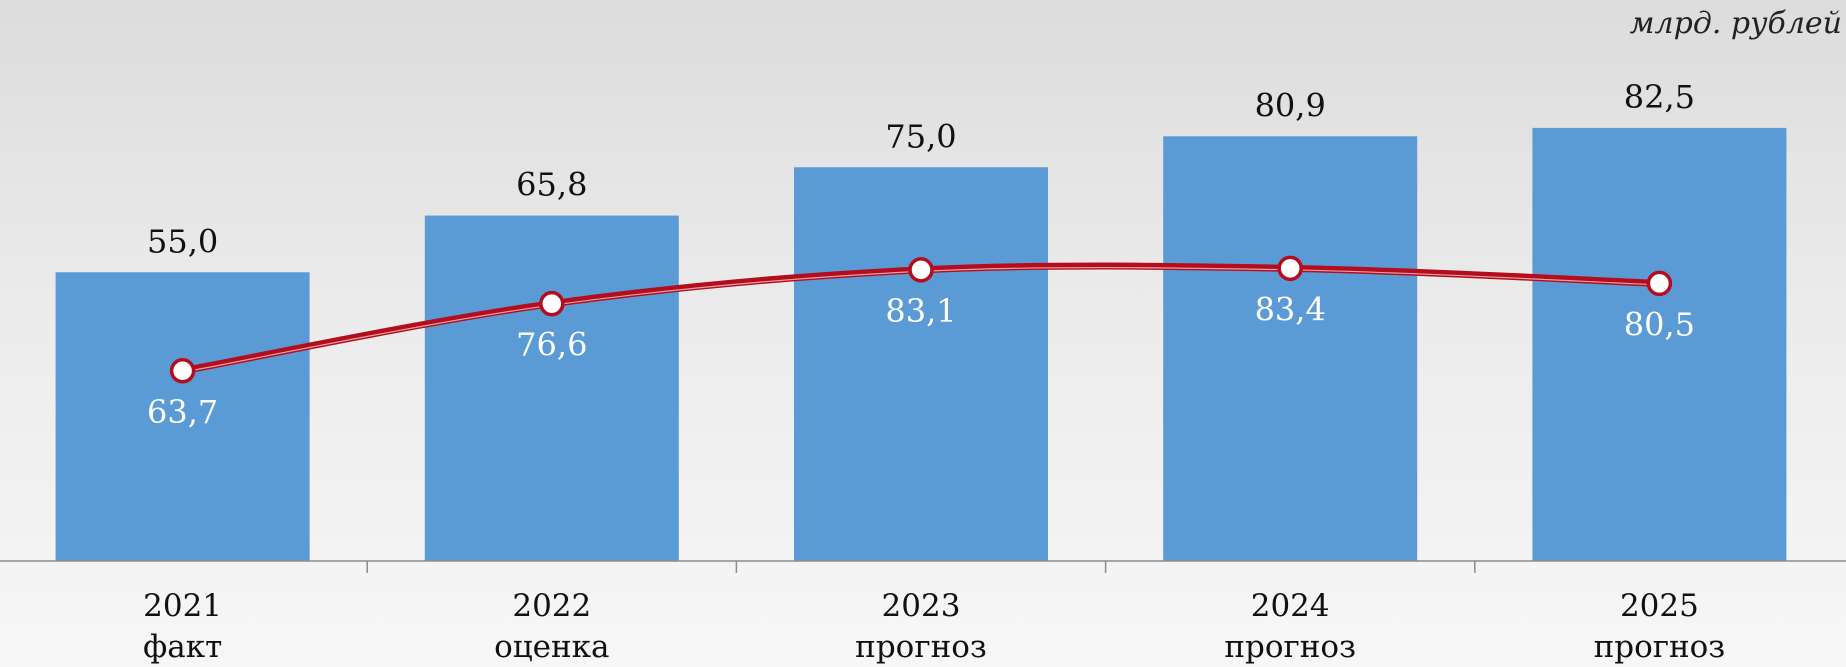 The width and height of the screenshot is (1846, 667). Describe the element at coordinates (1659, 344) in the screenshot. I see `bar-2025` at that location.